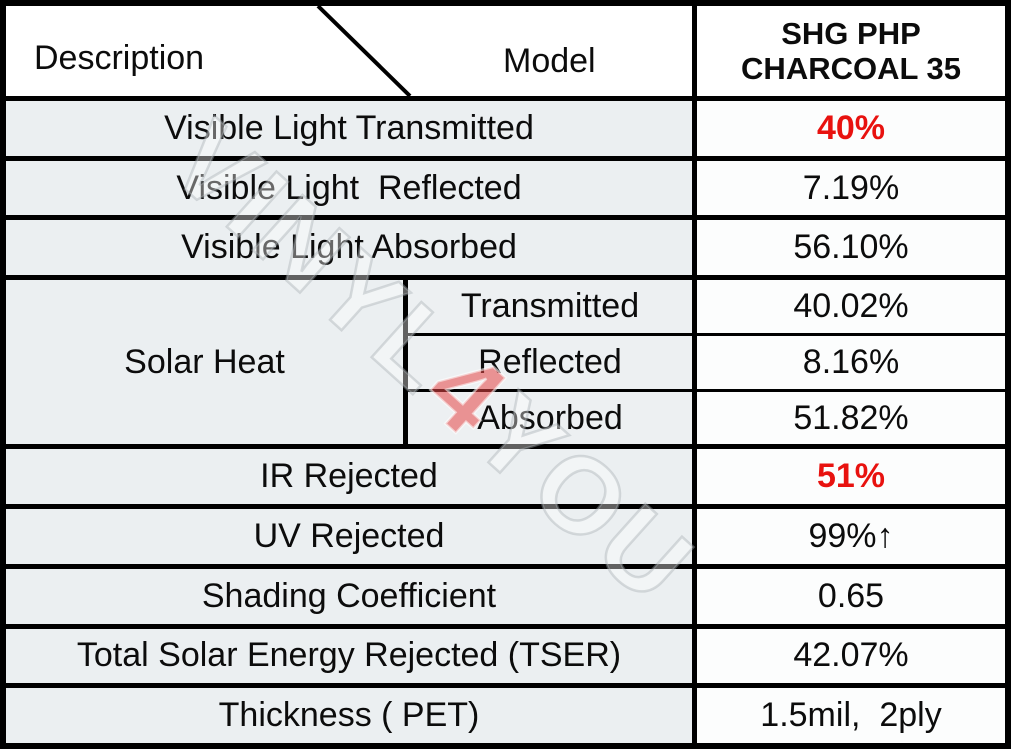 The width and height of the screenshot is (1011, 749). I want to click on model-name-line1: SHG PHP, so click(851, 33).